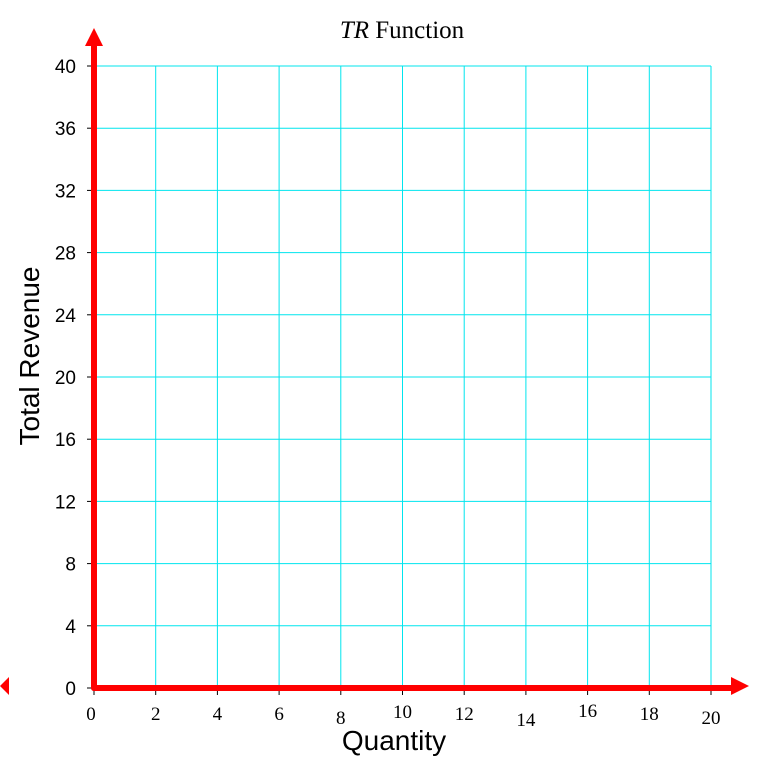  I want to click on x-tick-label: 14, so click(526, 720).